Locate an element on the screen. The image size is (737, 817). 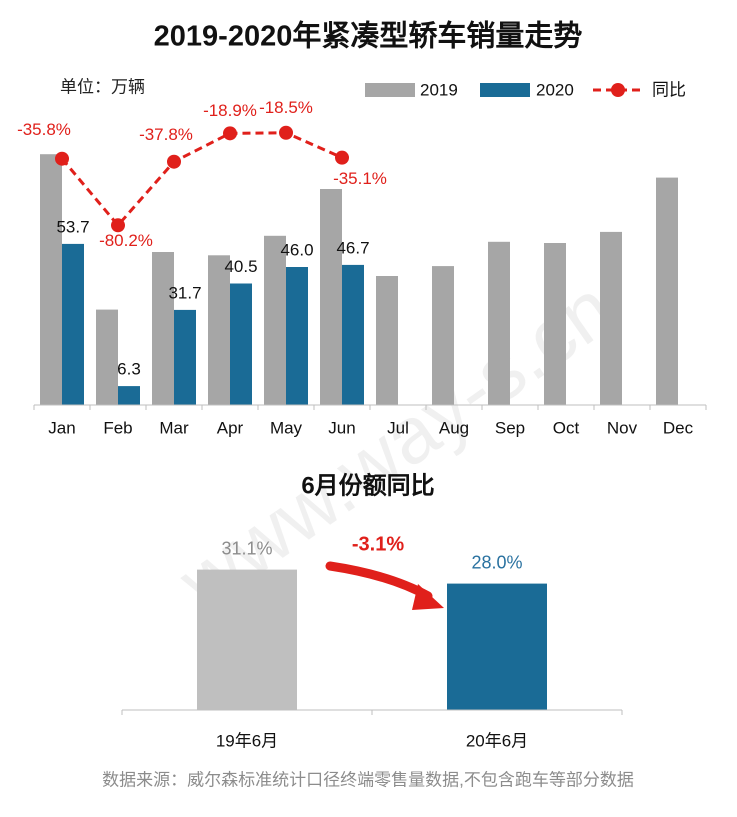
data-label: -35.1% is located at coordinates (360, 178).